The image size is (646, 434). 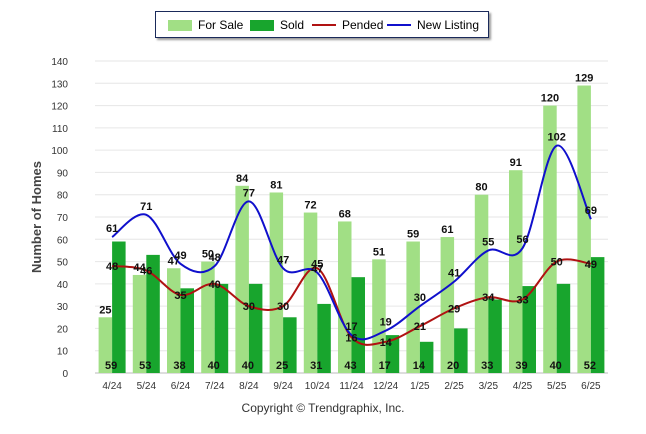 I want to click on sold-value-label: 53, so click(x=145, y=366).